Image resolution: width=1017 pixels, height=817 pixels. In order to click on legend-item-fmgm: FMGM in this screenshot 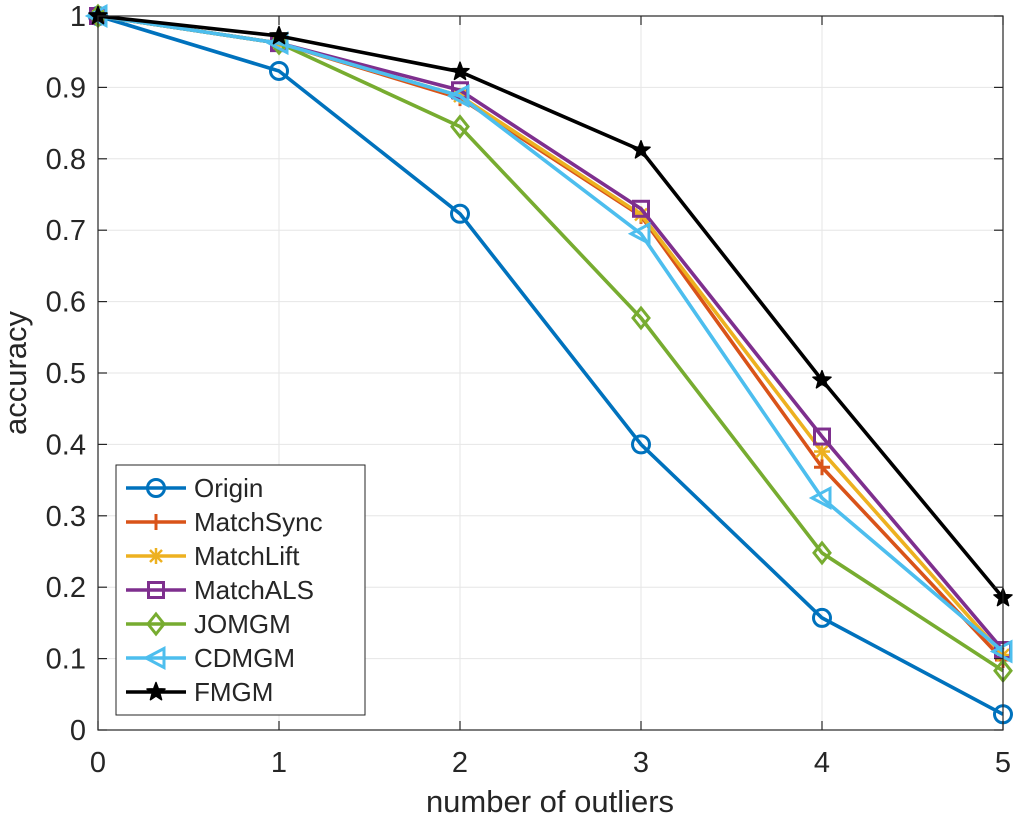, I will do `click(199, 692)`.